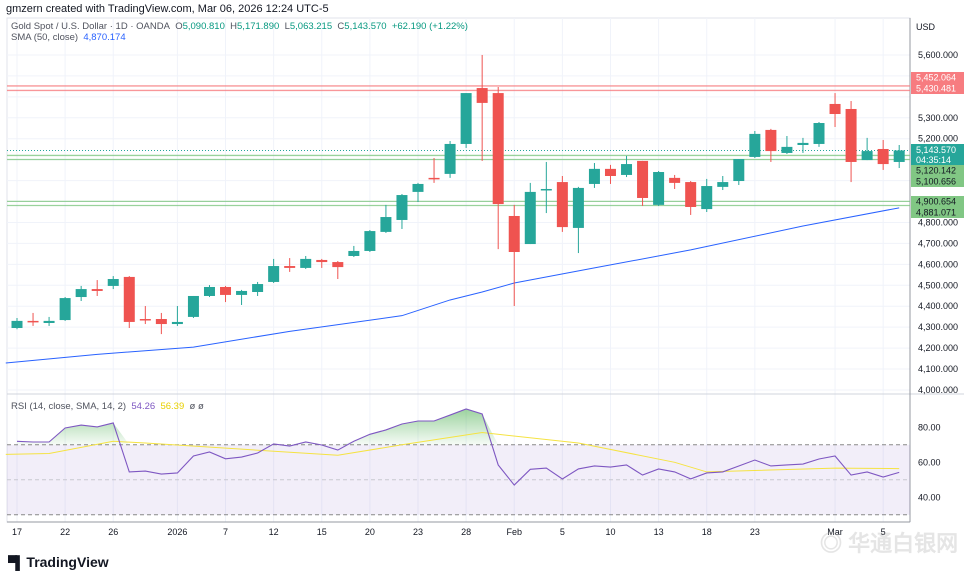 The height and width of the screenshot is (582, 964). Describe the element at coordinates (104, 37) in the screenshot. I see `sma-value: 4,870.174` at that location.